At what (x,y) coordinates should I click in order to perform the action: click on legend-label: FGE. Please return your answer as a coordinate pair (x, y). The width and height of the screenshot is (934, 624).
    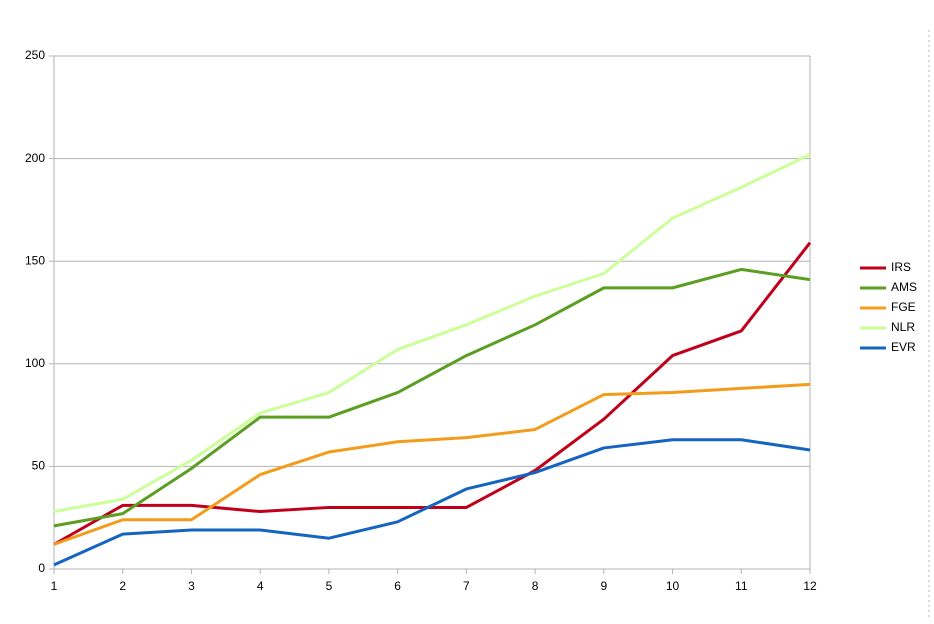
    Looking at the image, I should click on (903, 307).